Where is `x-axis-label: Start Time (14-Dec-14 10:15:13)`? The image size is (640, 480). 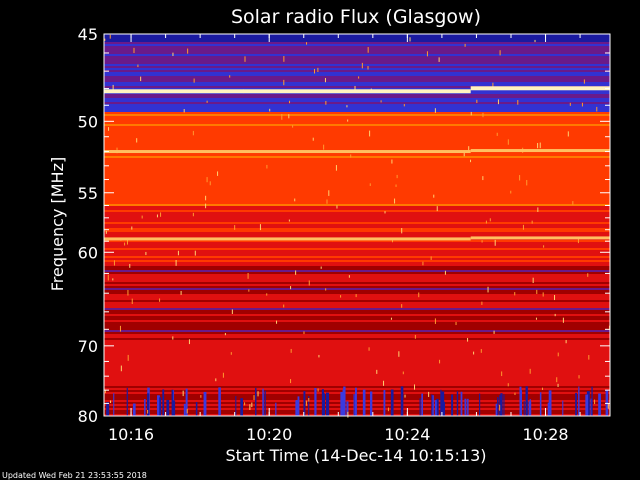
x-axis-label: Start Time (14-Dec-14 10:15:13) is located at coordinates (355, 455).